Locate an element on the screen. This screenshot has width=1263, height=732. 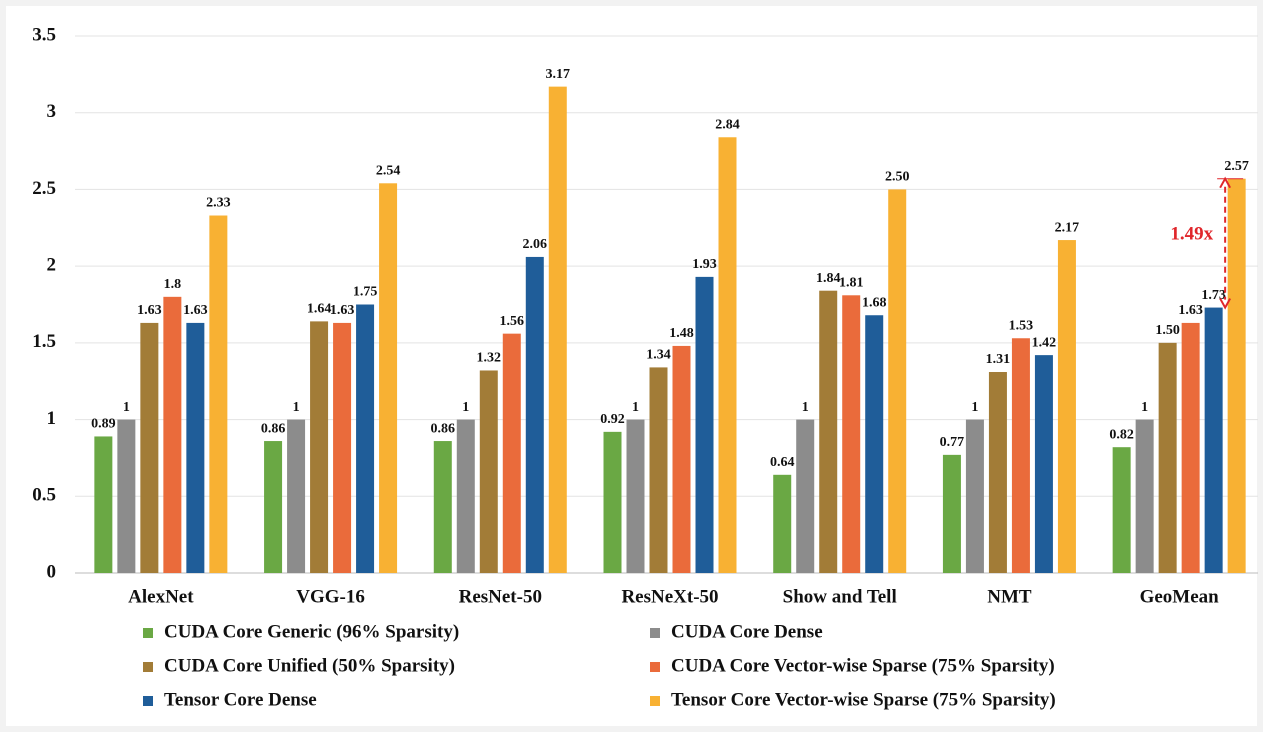
y-tick-label: 3.5 is located at coordinates (44, 34).